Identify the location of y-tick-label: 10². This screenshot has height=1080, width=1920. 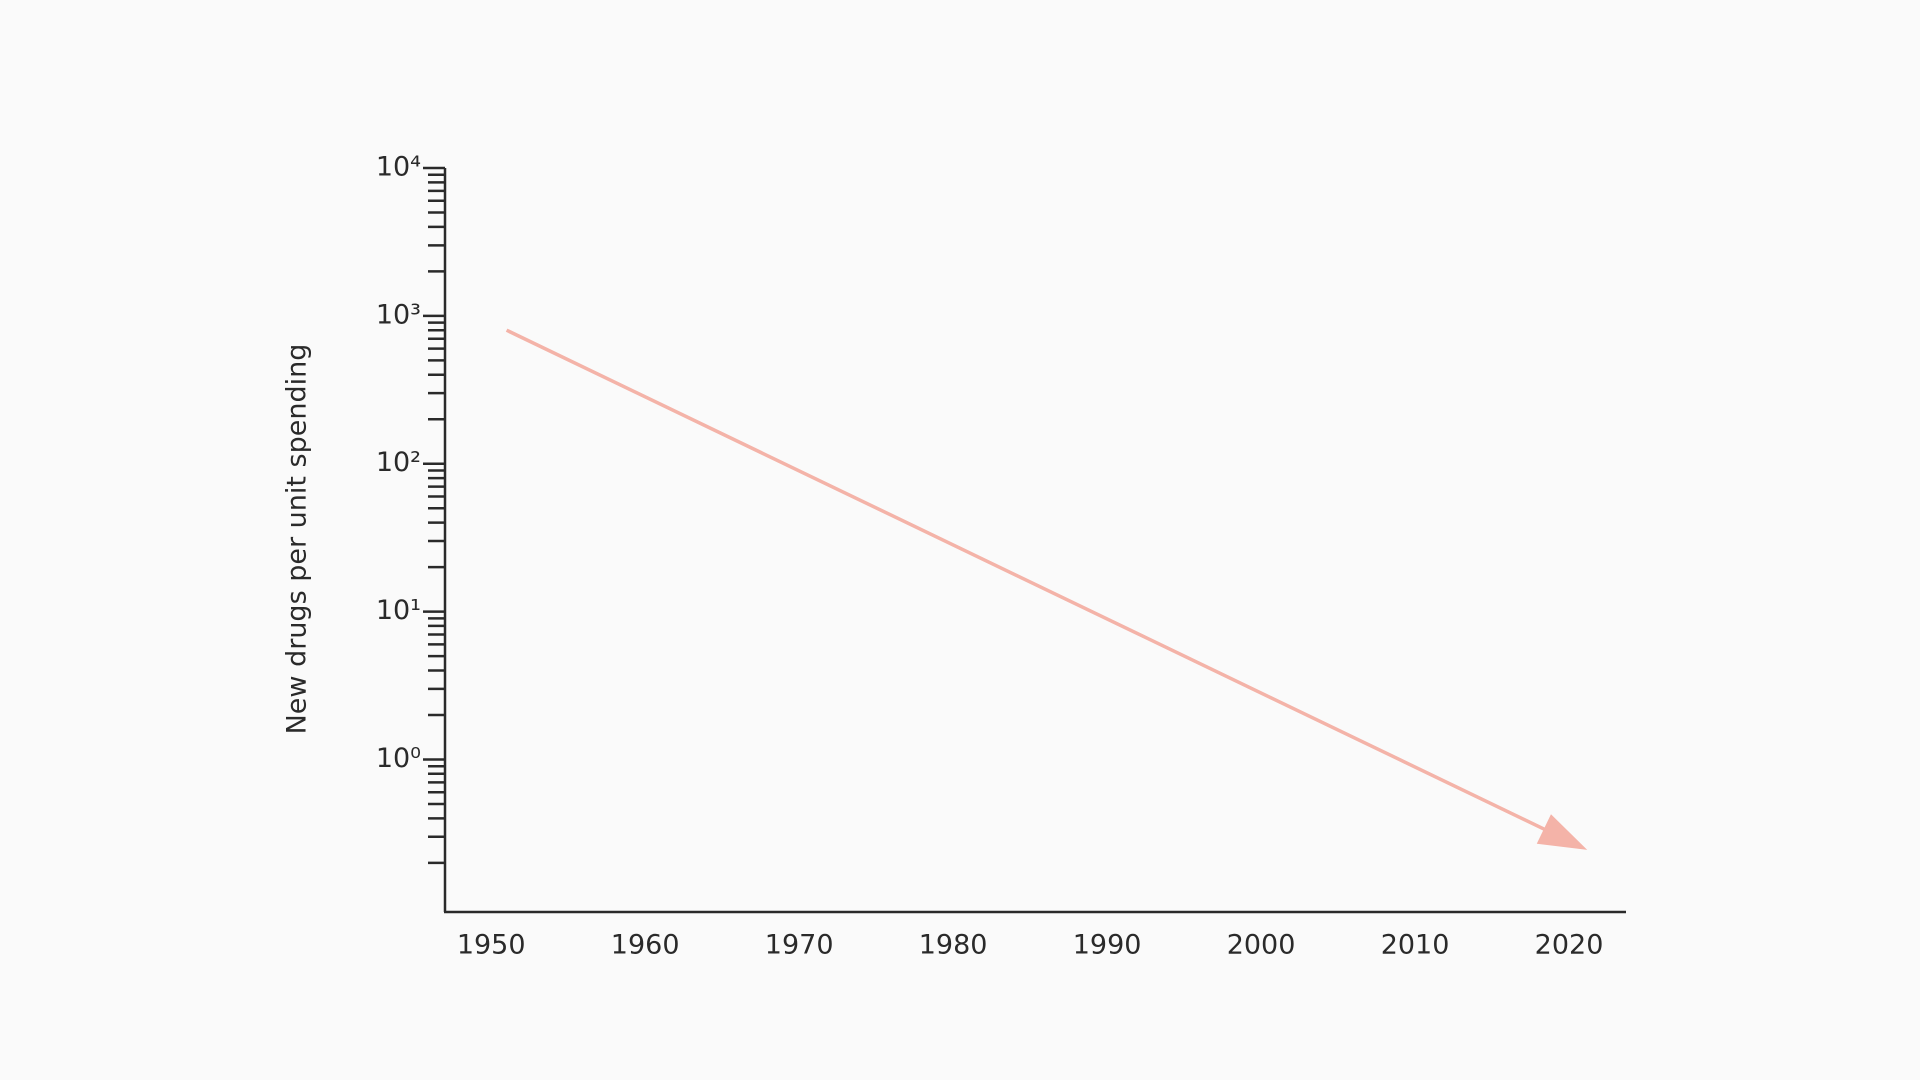
(398, 462).